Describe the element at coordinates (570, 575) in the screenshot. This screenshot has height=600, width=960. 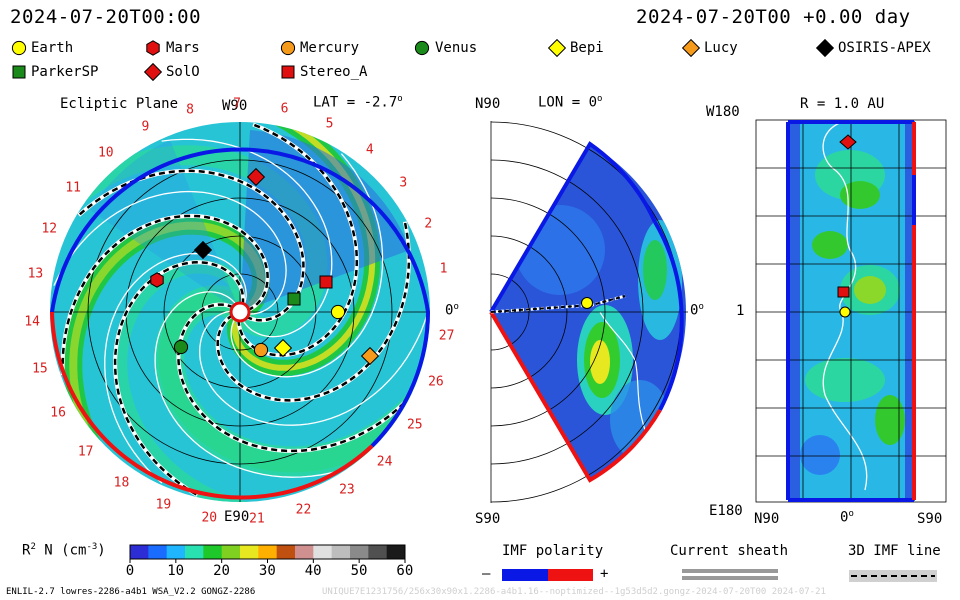
I see `imf-polarity-positive` at that location.